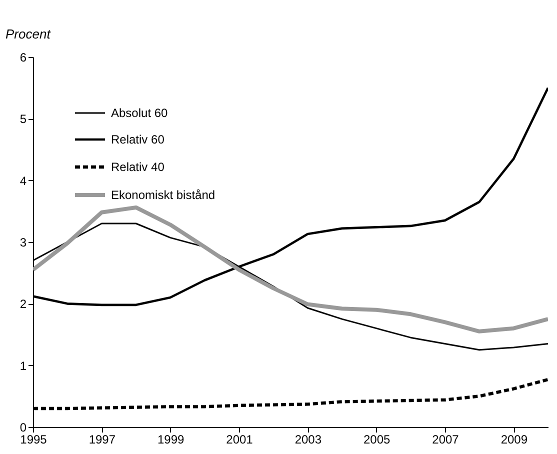  I want to click on x-tick-label: 2005, so click(377, 439).